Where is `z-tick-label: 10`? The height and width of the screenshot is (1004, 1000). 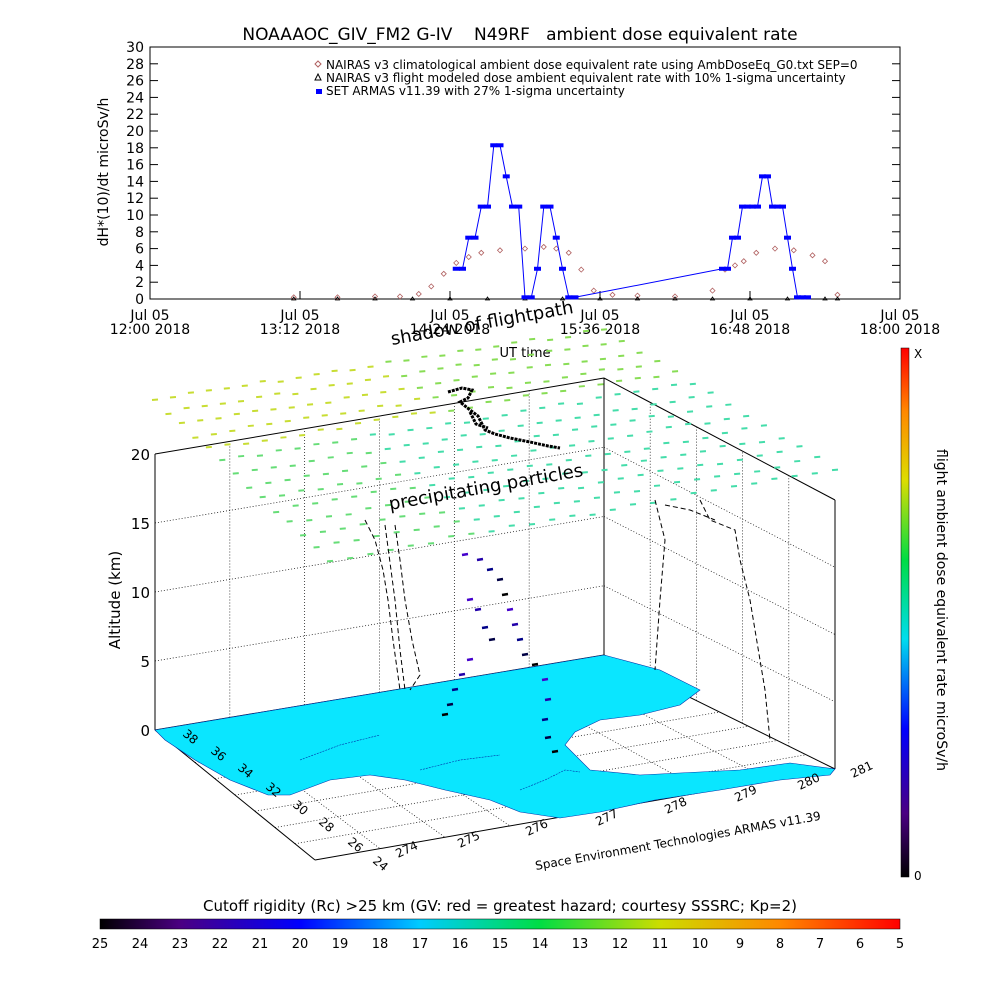
z-tick-label: 10 is located at coordinates (140, 593).